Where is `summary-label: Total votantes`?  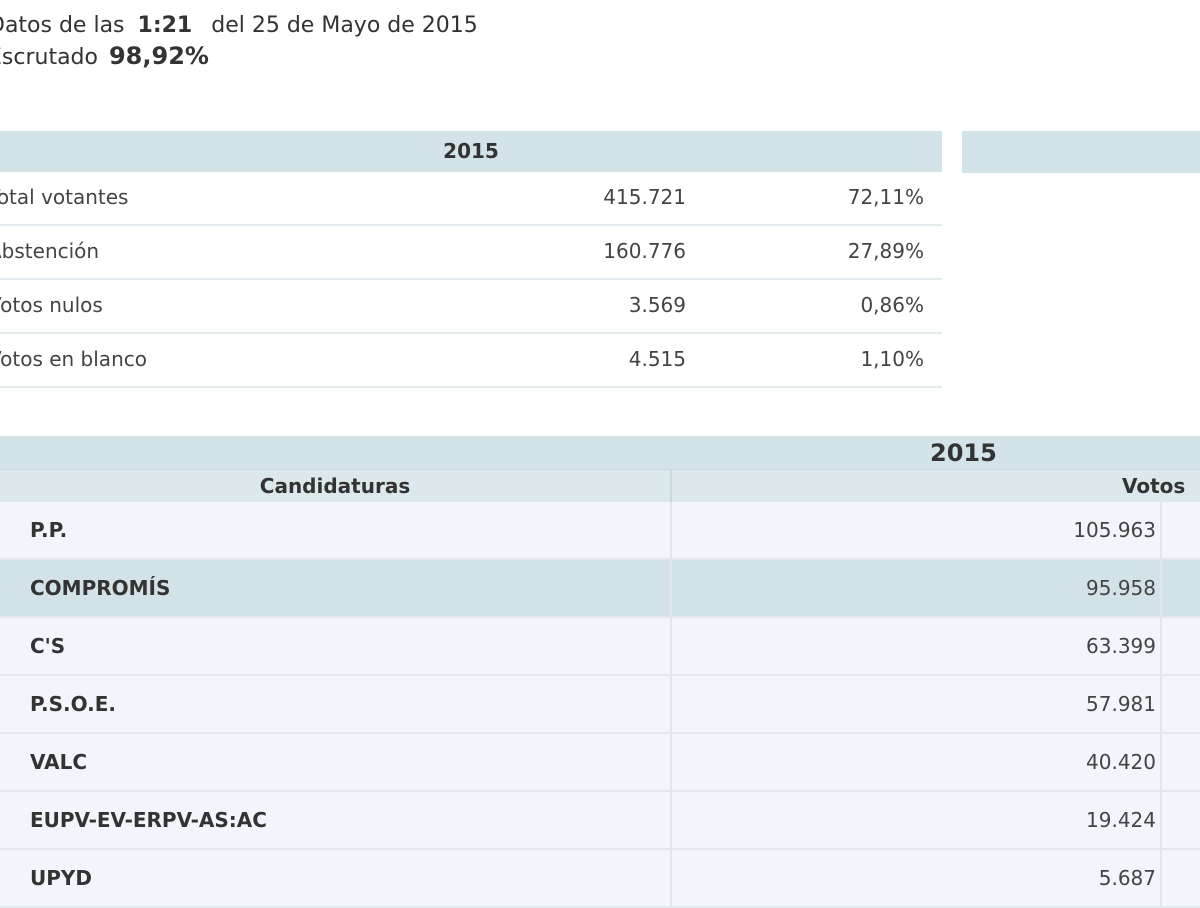
summary-label: Total votantes is located at coordinates (64, 197).